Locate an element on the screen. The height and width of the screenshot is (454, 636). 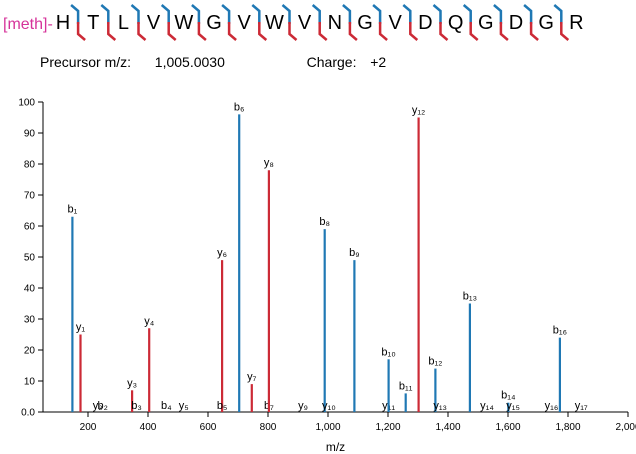
y-tick-label: 30 is located at coordinates (30, 320).